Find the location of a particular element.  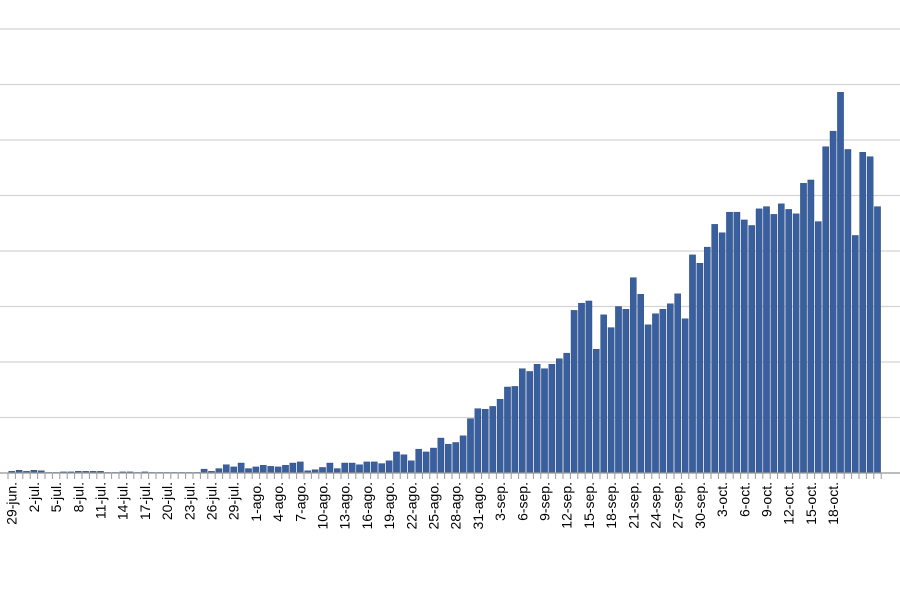

x-tick-label: 3-sep. is located at coordinates (500, 501).